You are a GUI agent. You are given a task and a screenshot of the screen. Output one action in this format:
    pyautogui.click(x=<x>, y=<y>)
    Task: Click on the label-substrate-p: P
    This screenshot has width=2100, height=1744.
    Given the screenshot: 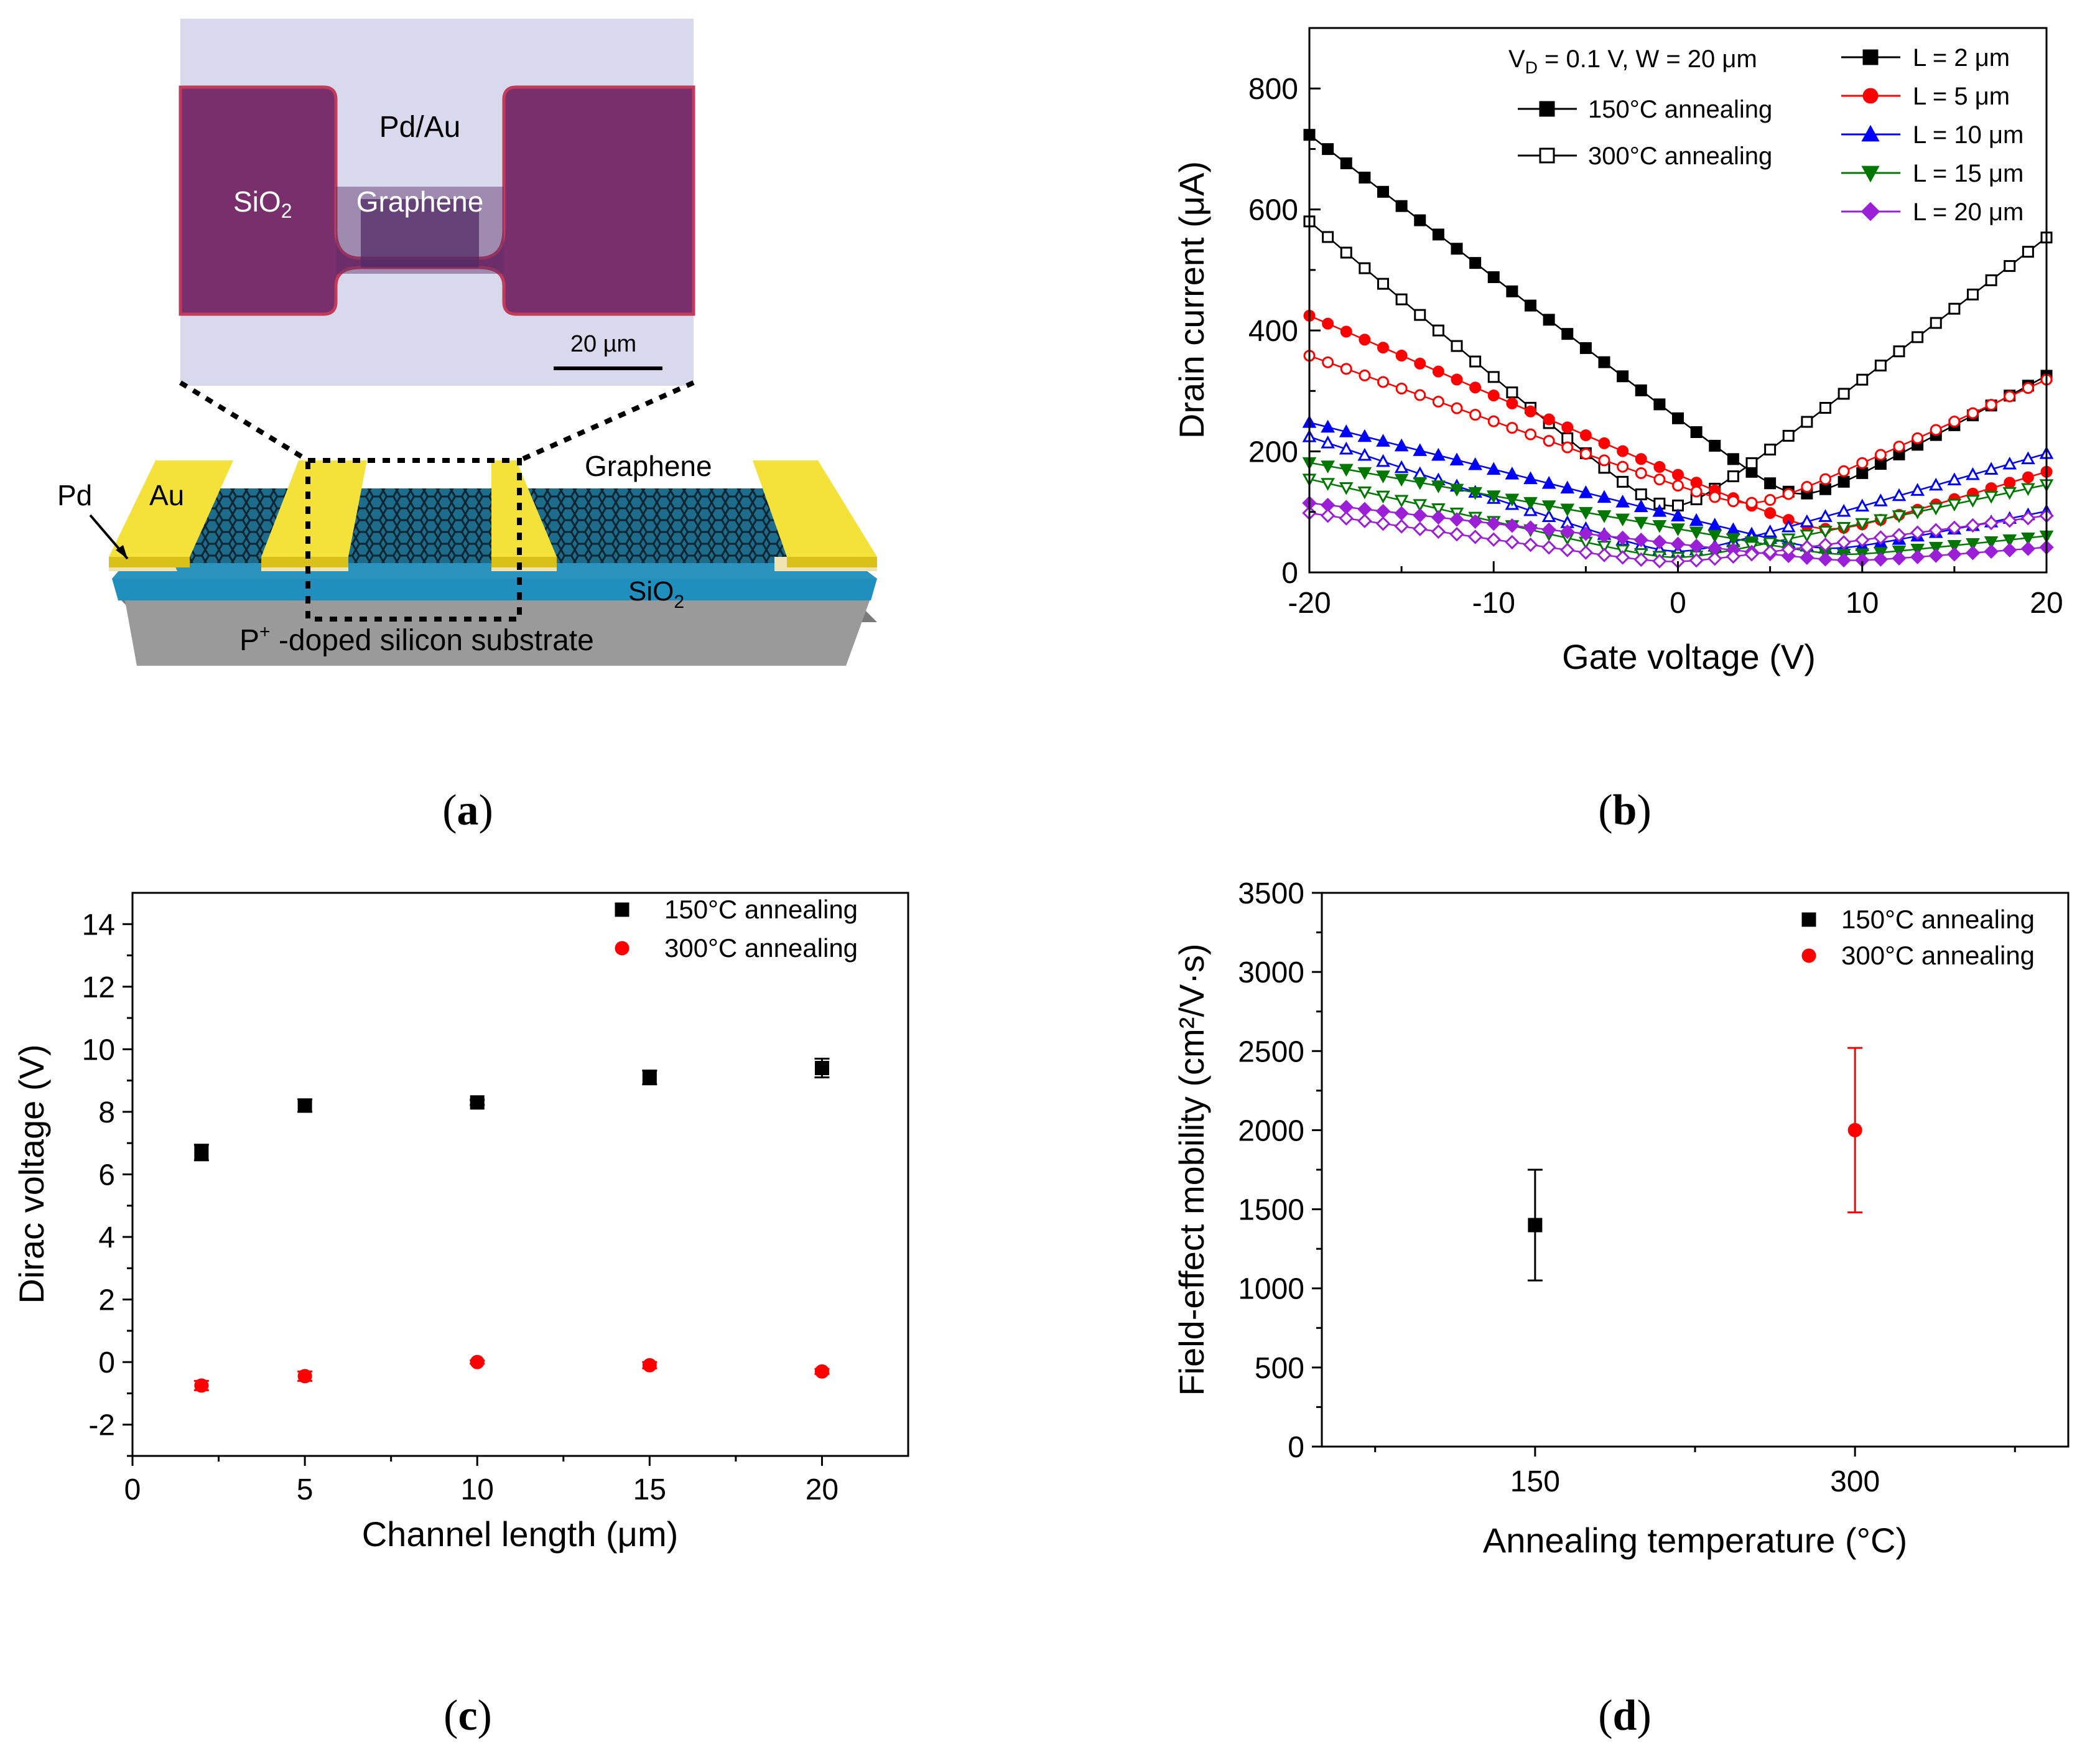 What is the action you would take?
    pyautogui.click(x=249, y=640)
    